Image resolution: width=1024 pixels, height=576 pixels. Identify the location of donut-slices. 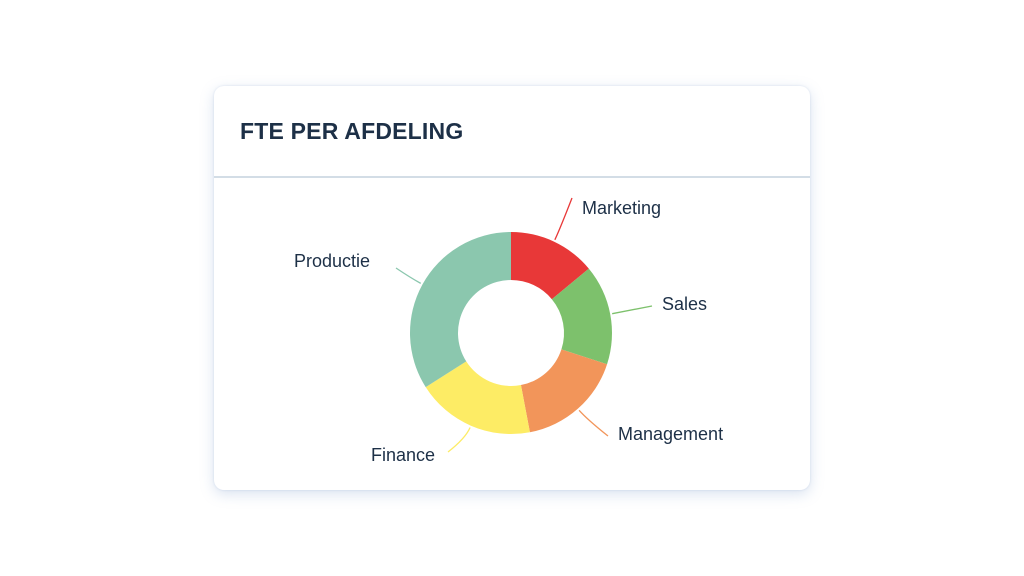
(510, 333).